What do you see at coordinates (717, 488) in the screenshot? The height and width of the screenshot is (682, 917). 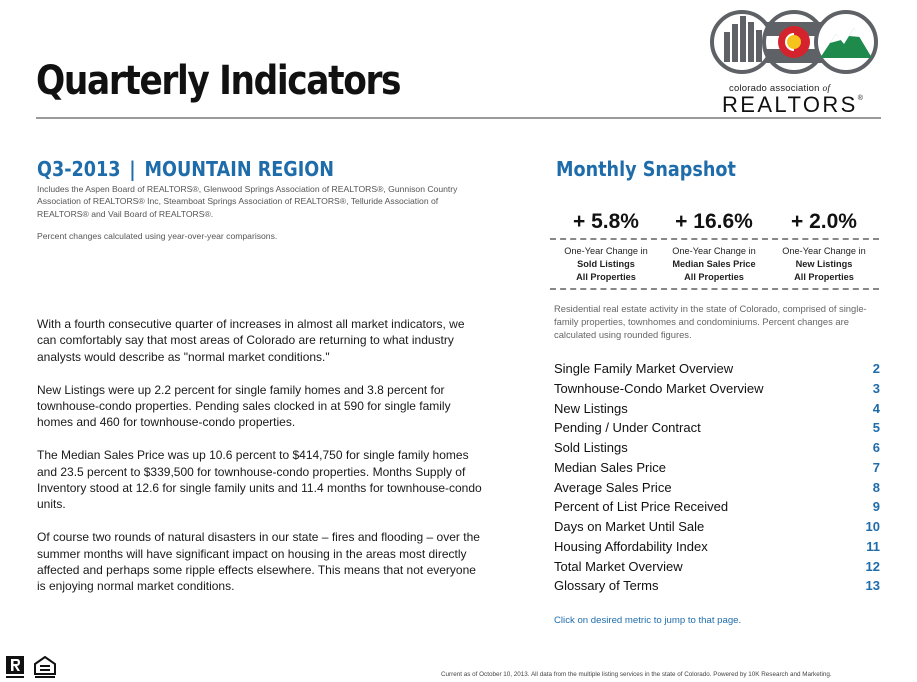 I see `toc-link-average-sales-price: Average Sales Price 8` at bounding box center [717, 488].